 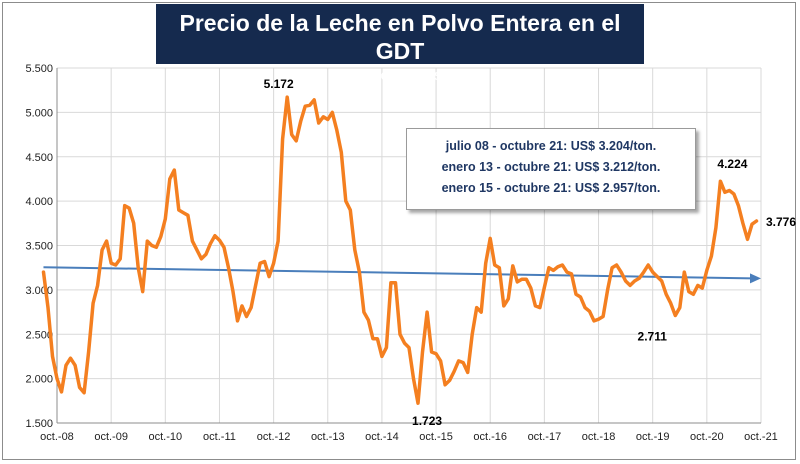 I want to click on y-tick-label: 1.500, so click(x=39, y=424).